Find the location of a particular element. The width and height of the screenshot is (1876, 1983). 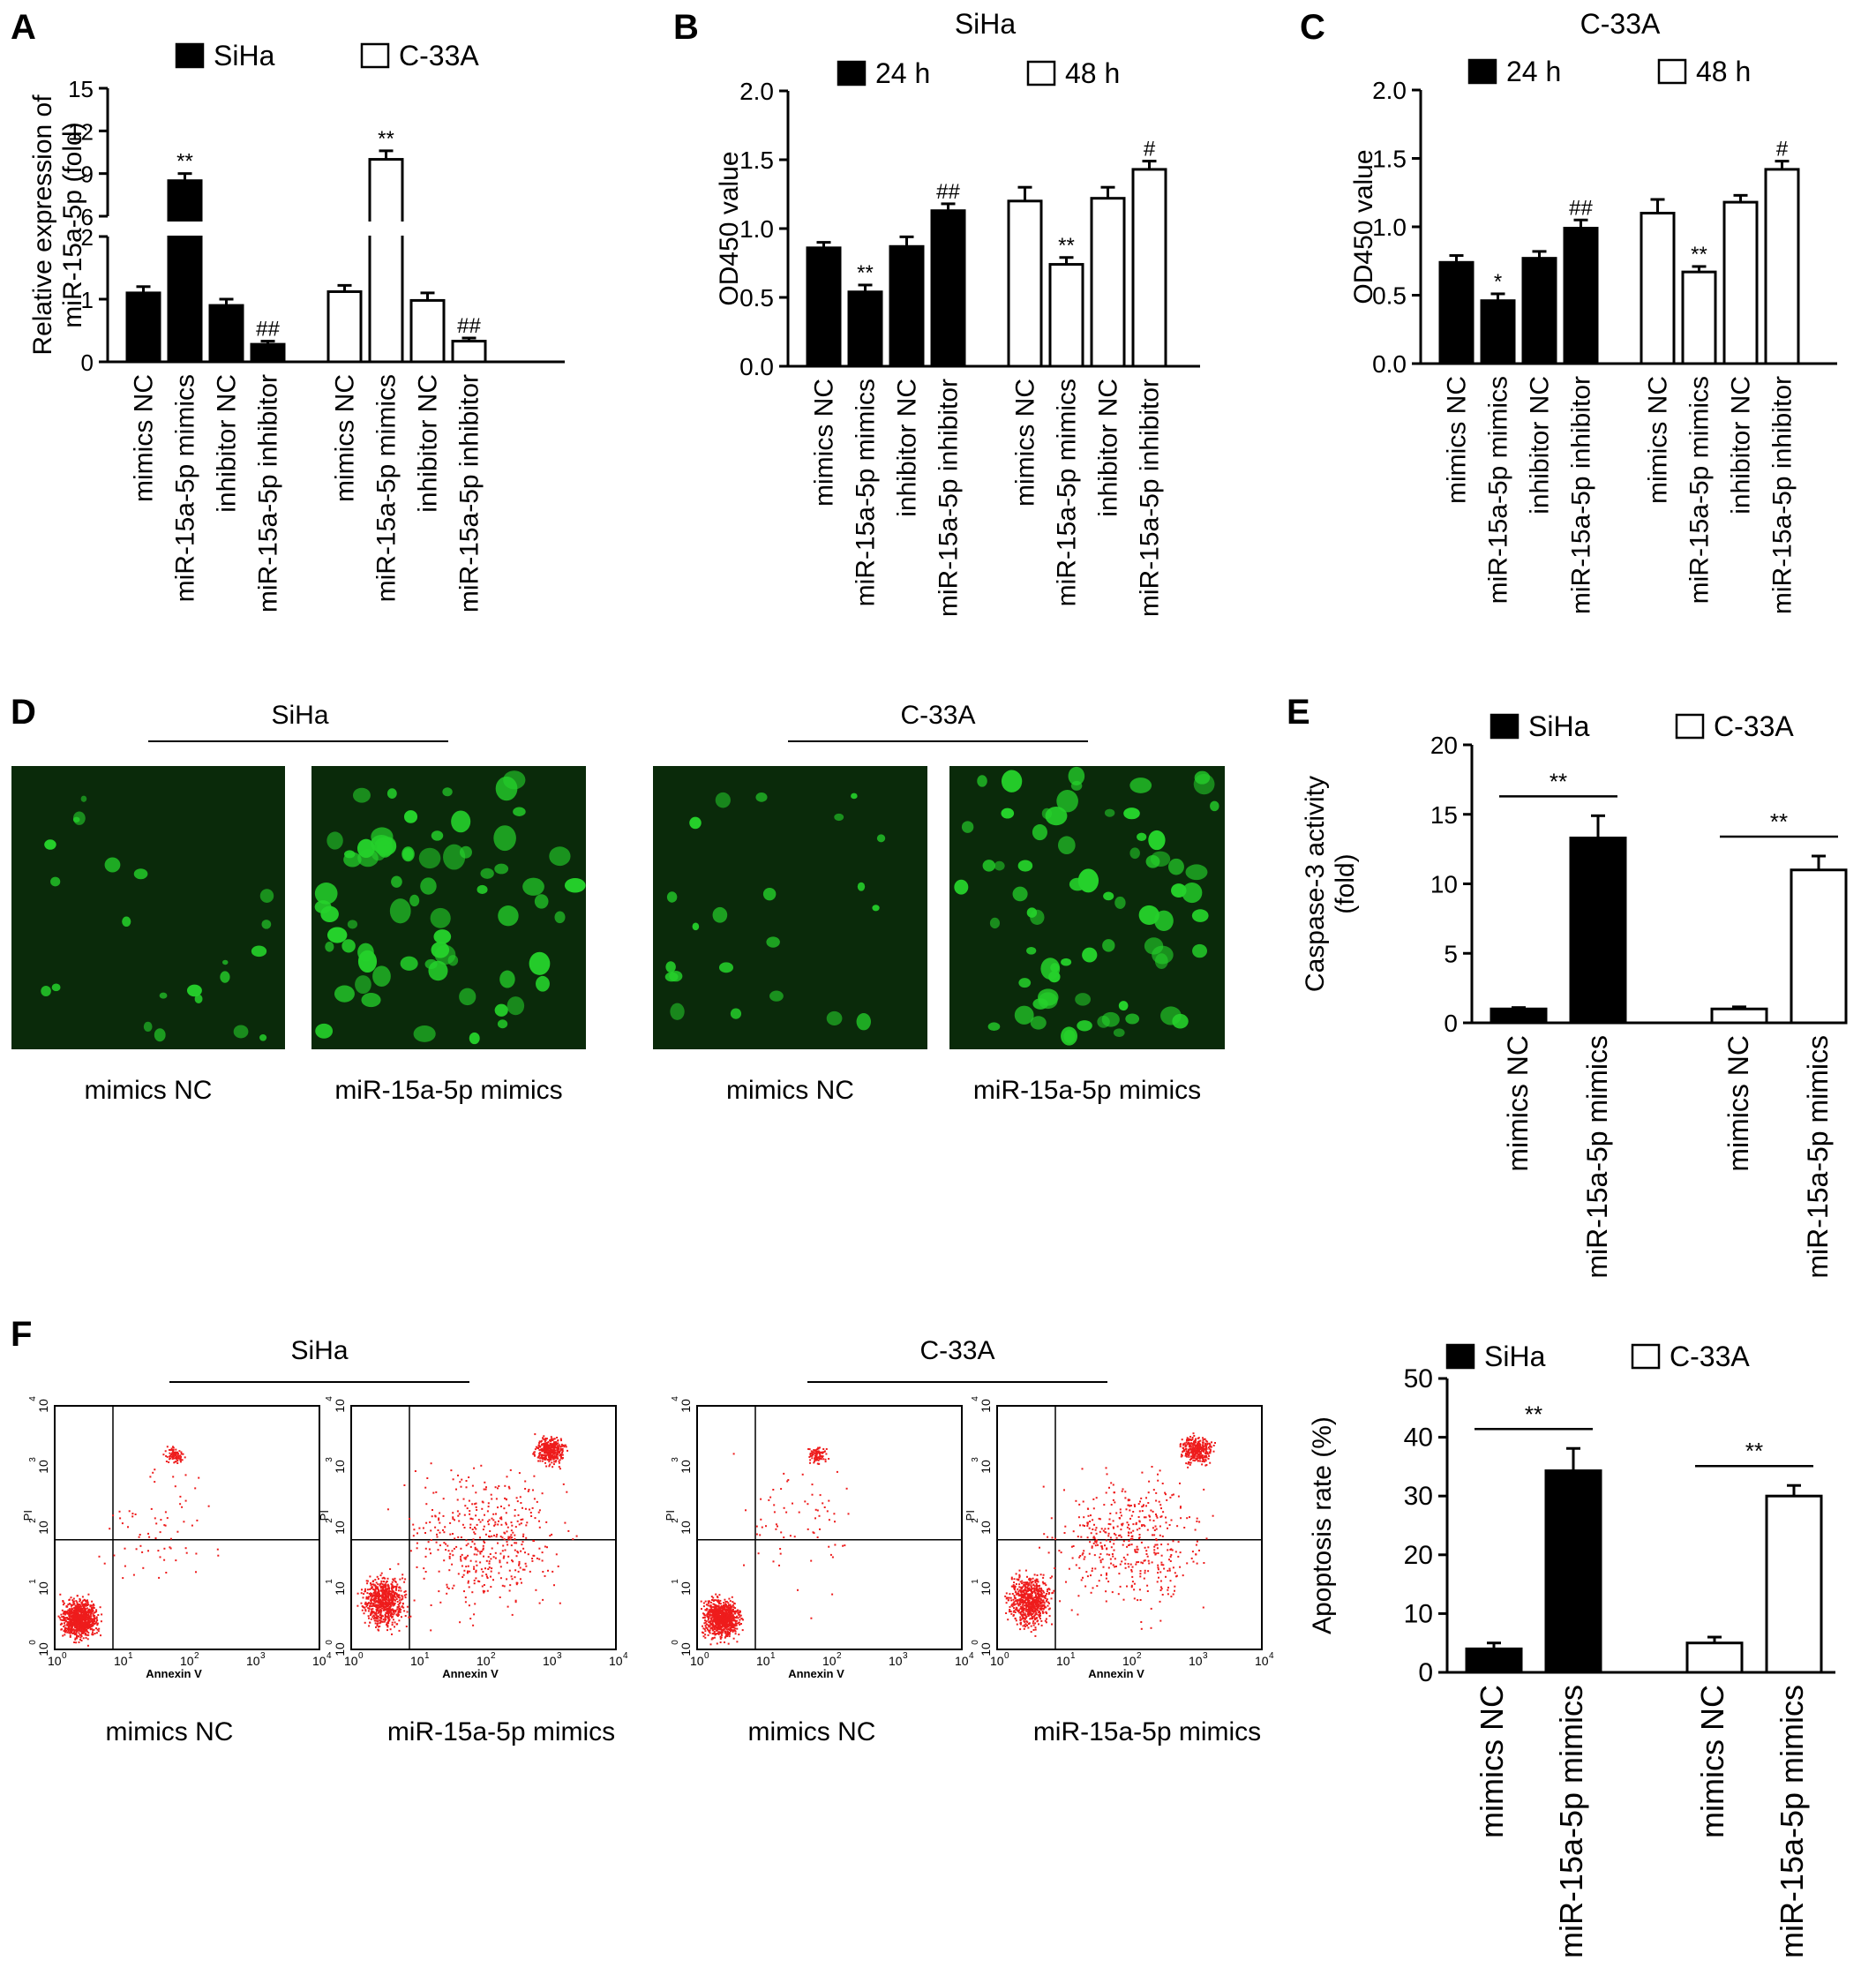

image-caption: miR-15a-5p mimics is located at coordinates (1087, 1090).